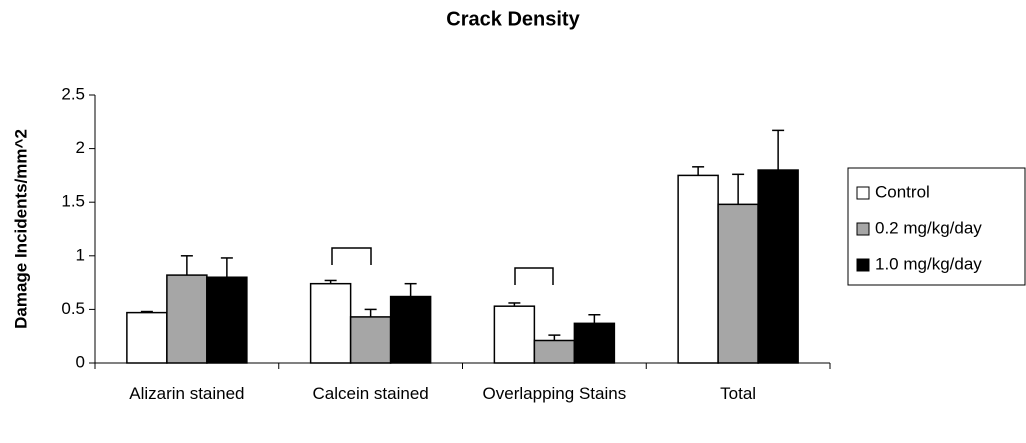 The height and width of the screenshot is (443, 1026). What do you see at coordinates (370, 393) in the screenshot?
I see `x-tick-label: Calcein stained` at bounding box center [370, 393].